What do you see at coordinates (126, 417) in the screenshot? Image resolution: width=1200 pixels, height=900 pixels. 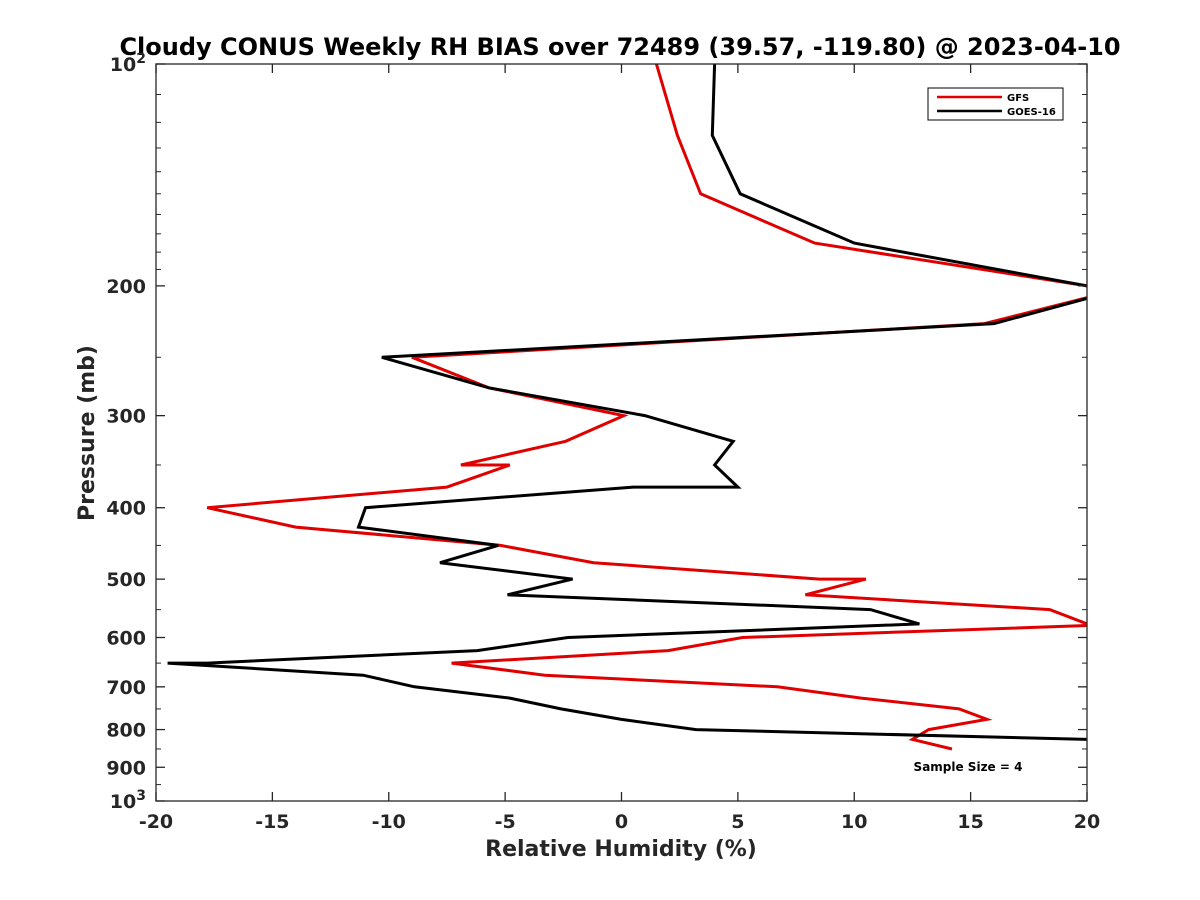 I see `y-tick-label: 300` at bounding box center [126, 417].